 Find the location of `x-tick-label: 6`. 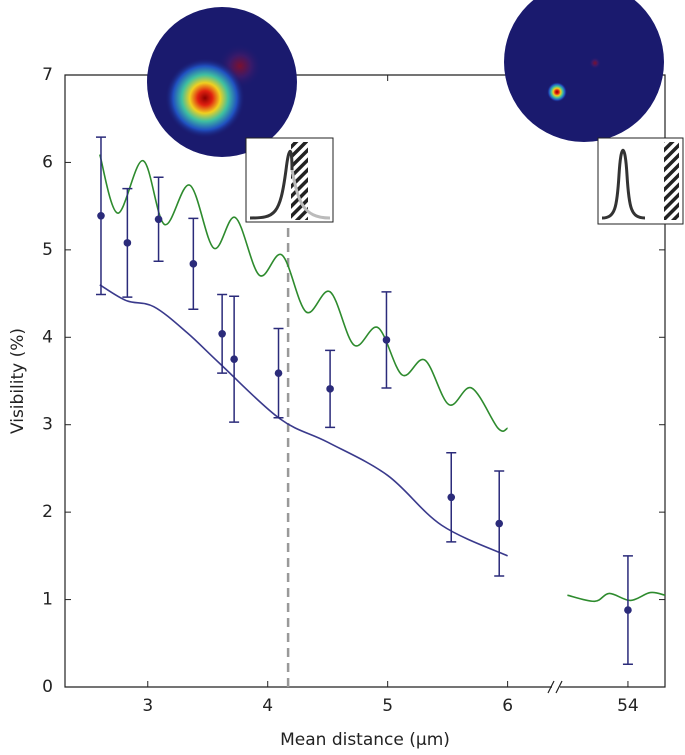

x-tick-label: 6 is located at coordinates (507, 706).